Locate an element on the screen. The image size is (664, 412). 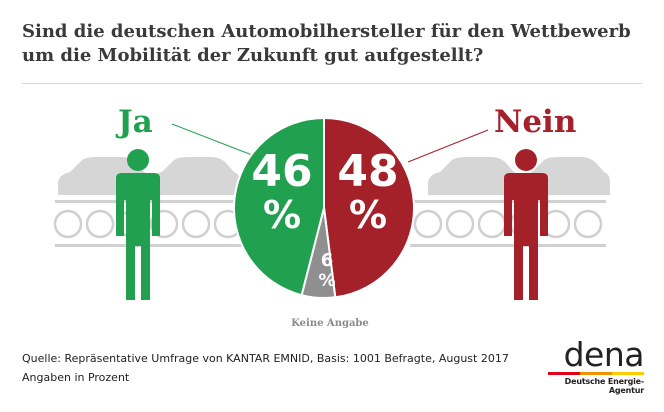
logo-bar-orange is located at coordinates (596, 373).